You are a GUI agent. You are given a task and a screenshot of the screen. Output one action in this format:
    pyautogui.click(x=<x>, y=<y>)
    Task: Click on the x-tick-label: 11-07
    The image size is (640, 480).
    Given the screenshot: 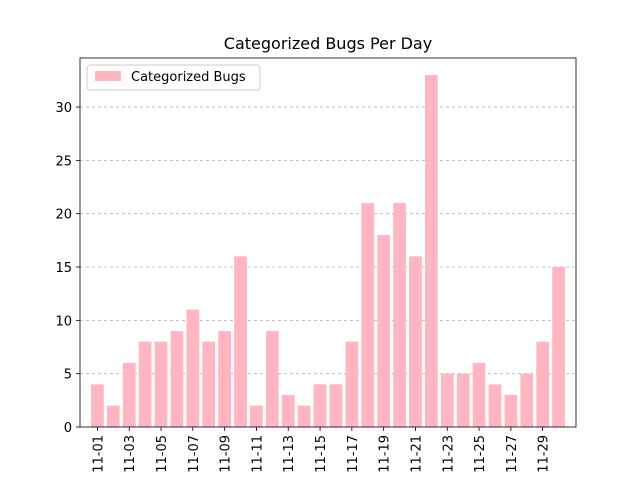 What is the action you would take?
    pyautogui.click(x=194, y=454)
    